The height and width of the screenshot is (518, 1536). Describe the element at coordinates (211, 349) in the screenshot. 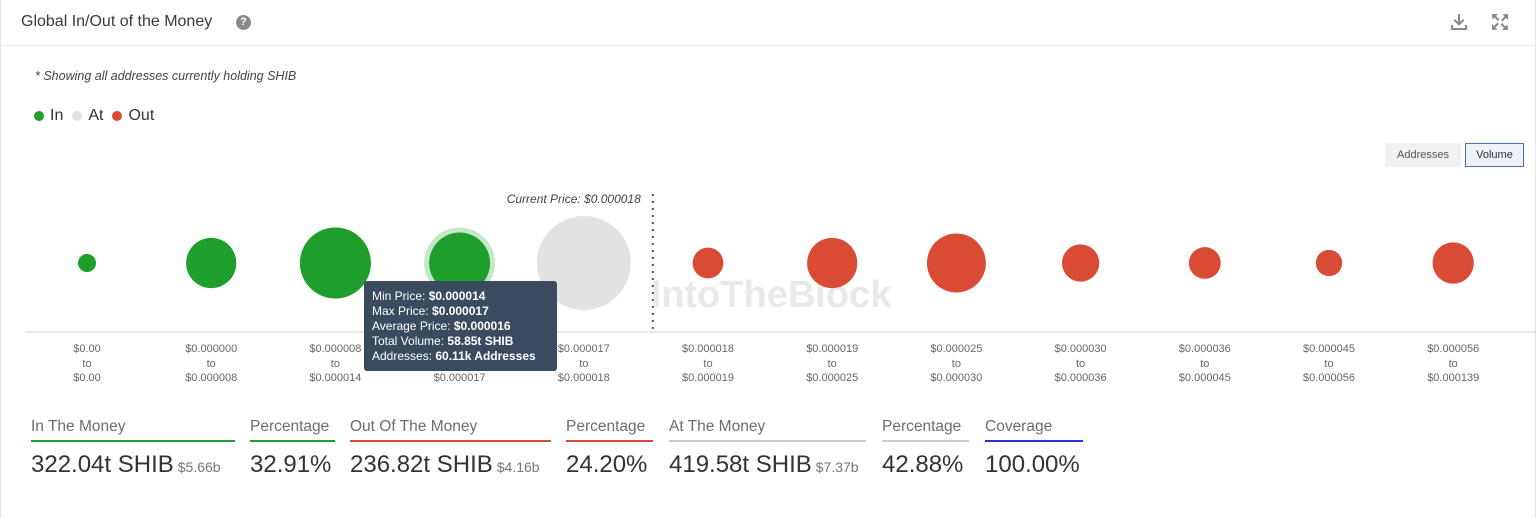

I see `tick-label-from: $0.000000` at that location.